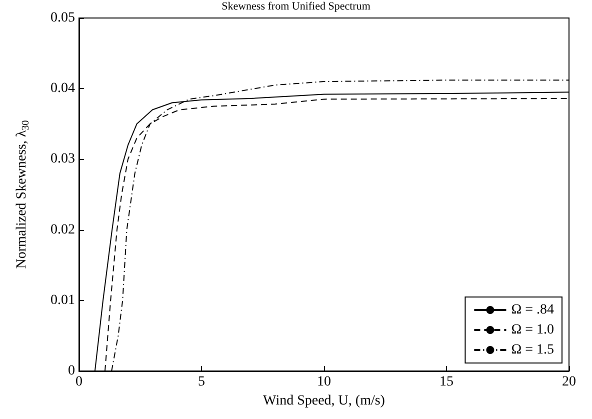  I want to click on y-tick-label: 0.05, so click(62, 18).